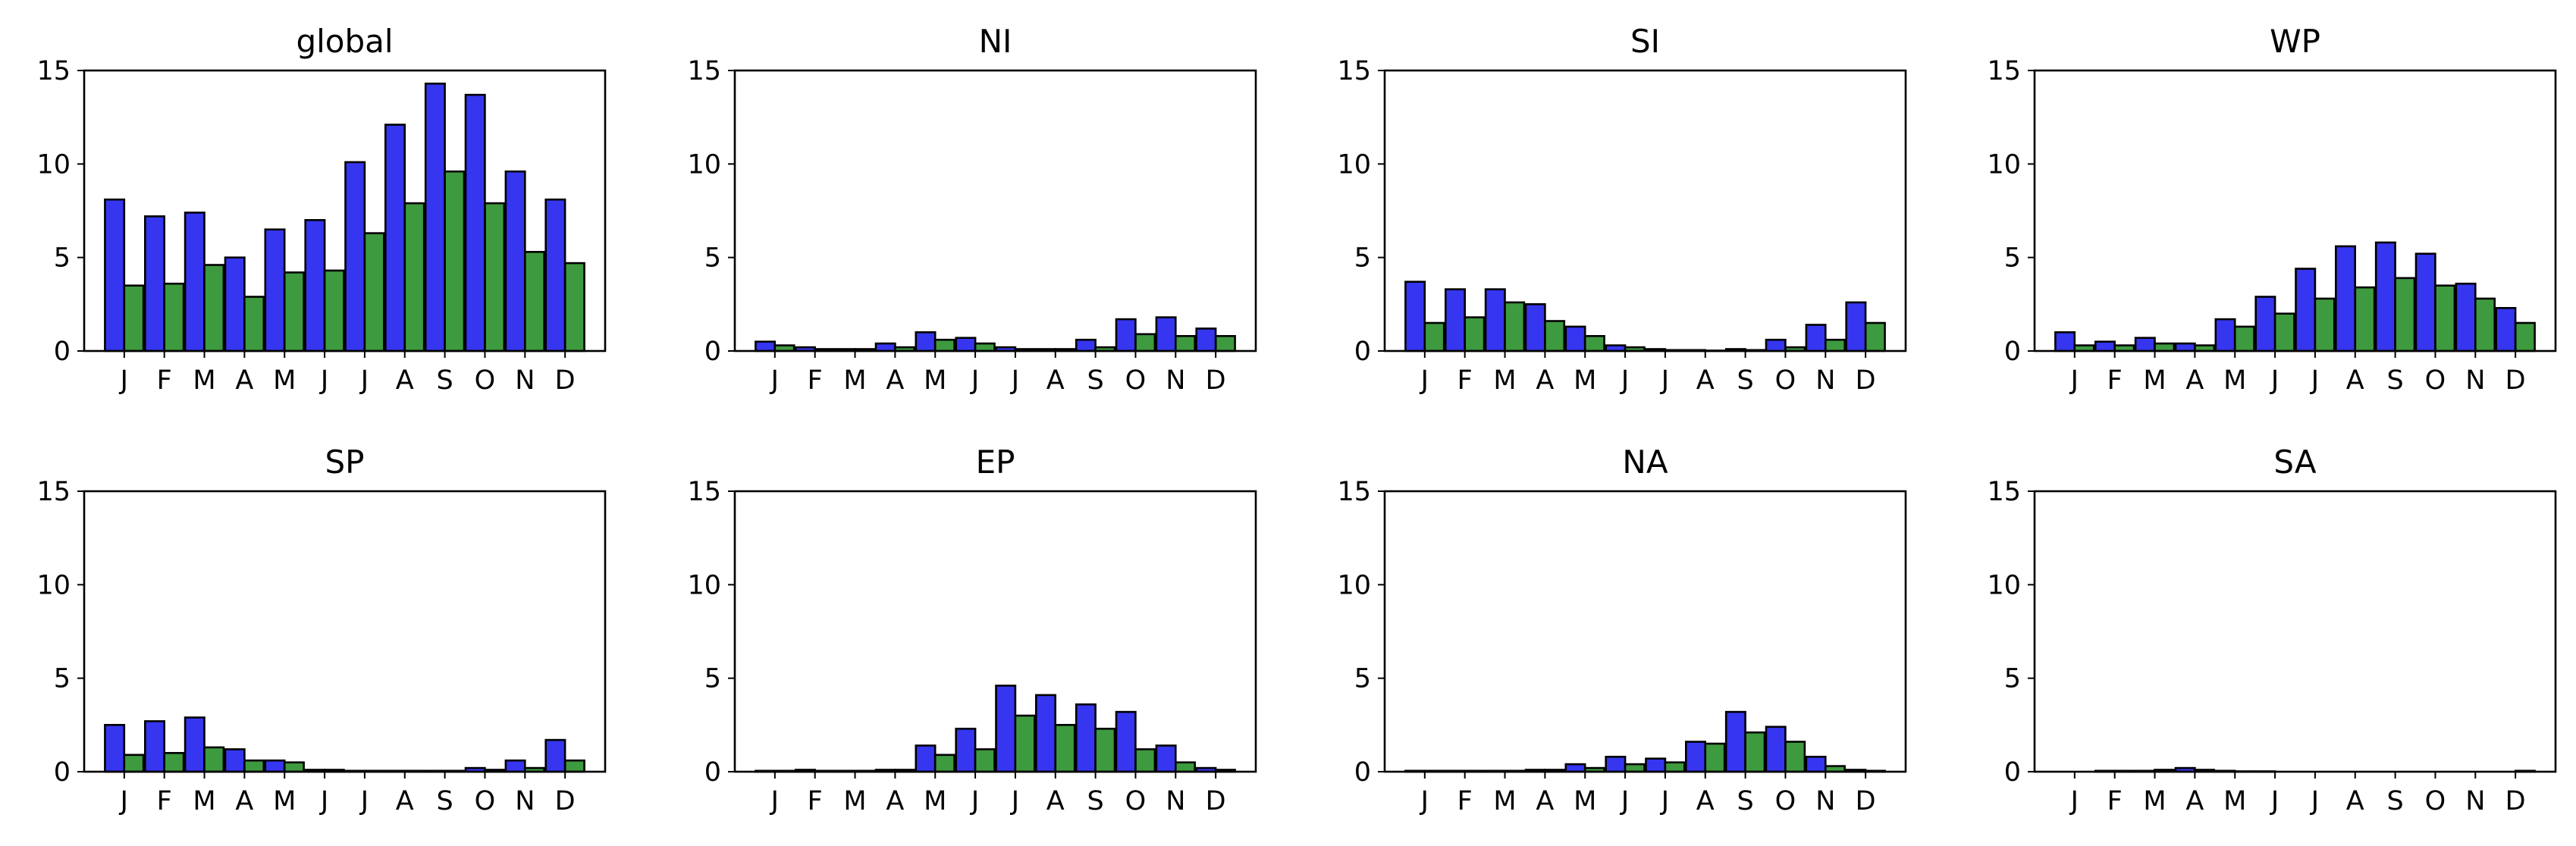 The image size is (2576, 846). Describe the element at coordinates (62, 679) in the screenshot. I see `y-tick-label: 5` at that location.